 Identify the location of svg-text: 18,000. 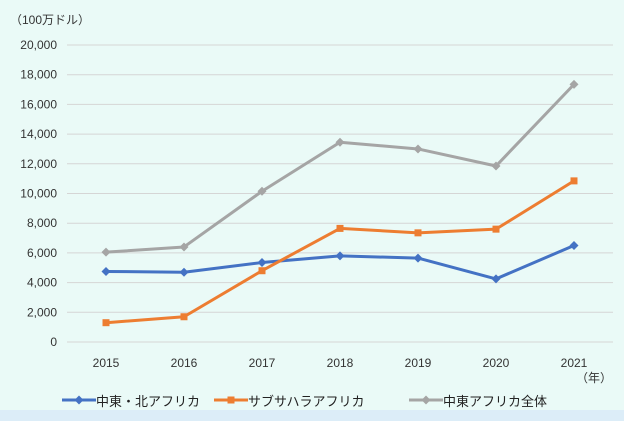
(38, 75).